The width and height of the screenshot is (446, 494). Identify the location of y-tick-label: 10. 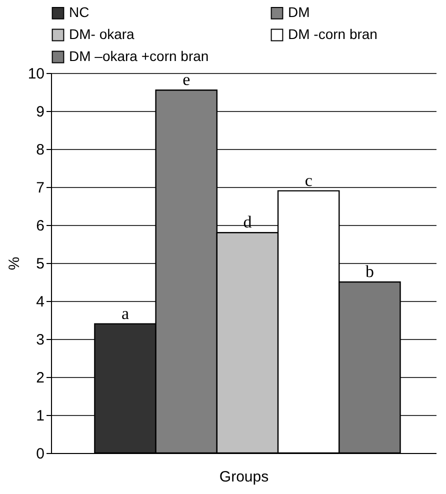
(36, 74).